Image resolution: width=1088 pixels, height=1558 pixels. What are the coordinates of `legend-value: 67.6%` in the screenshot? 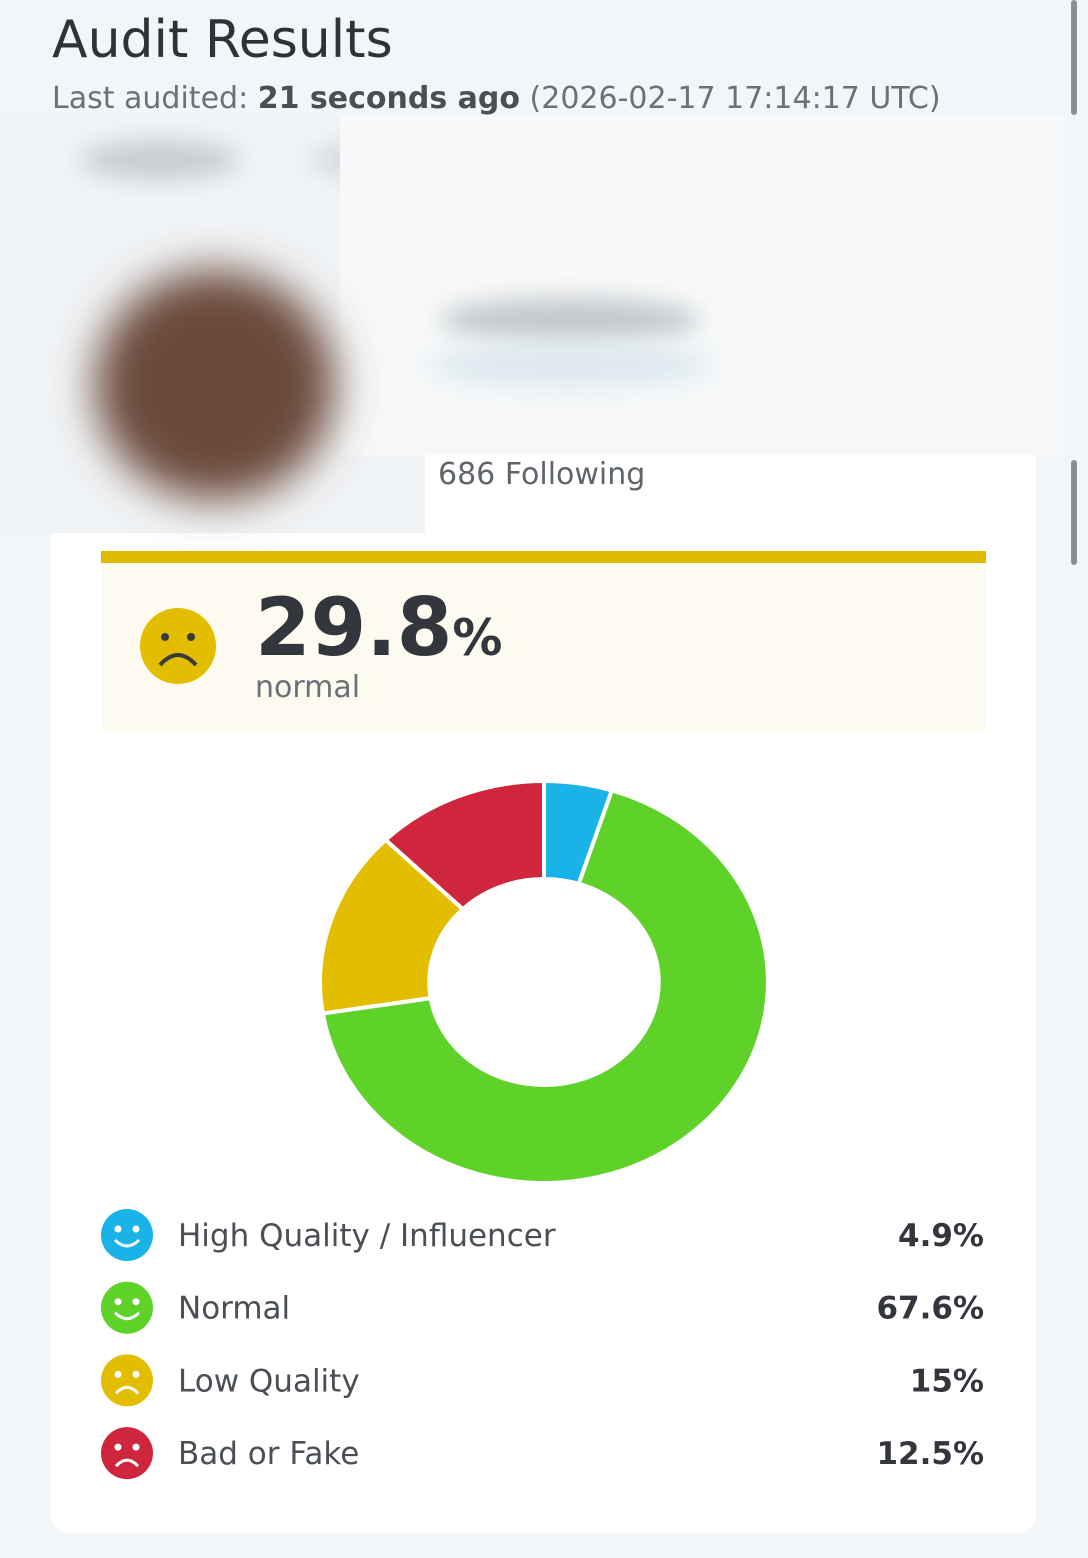 It's located at (930, 1309).